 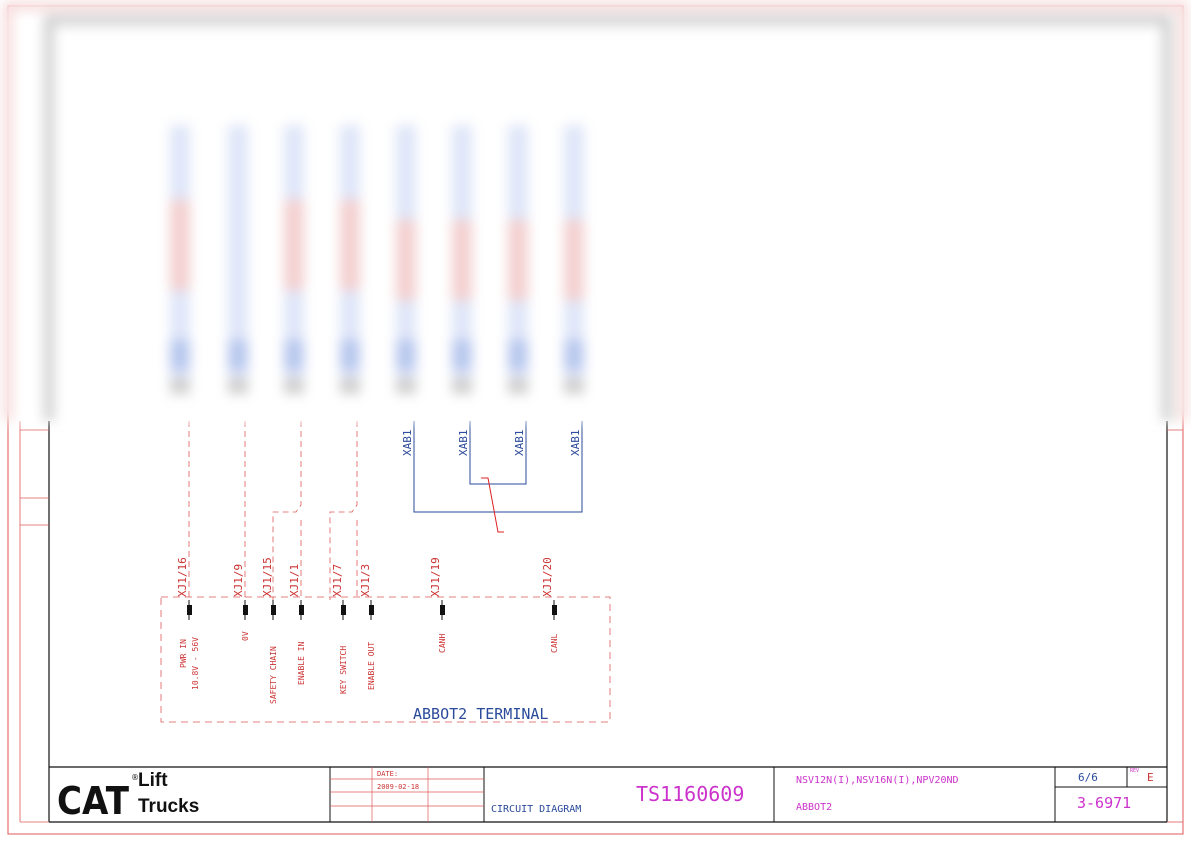 I want to click on pin-pwr-in: XJ1/16 PWR IN 10.8V - 56V, so click(x=188, y=623).